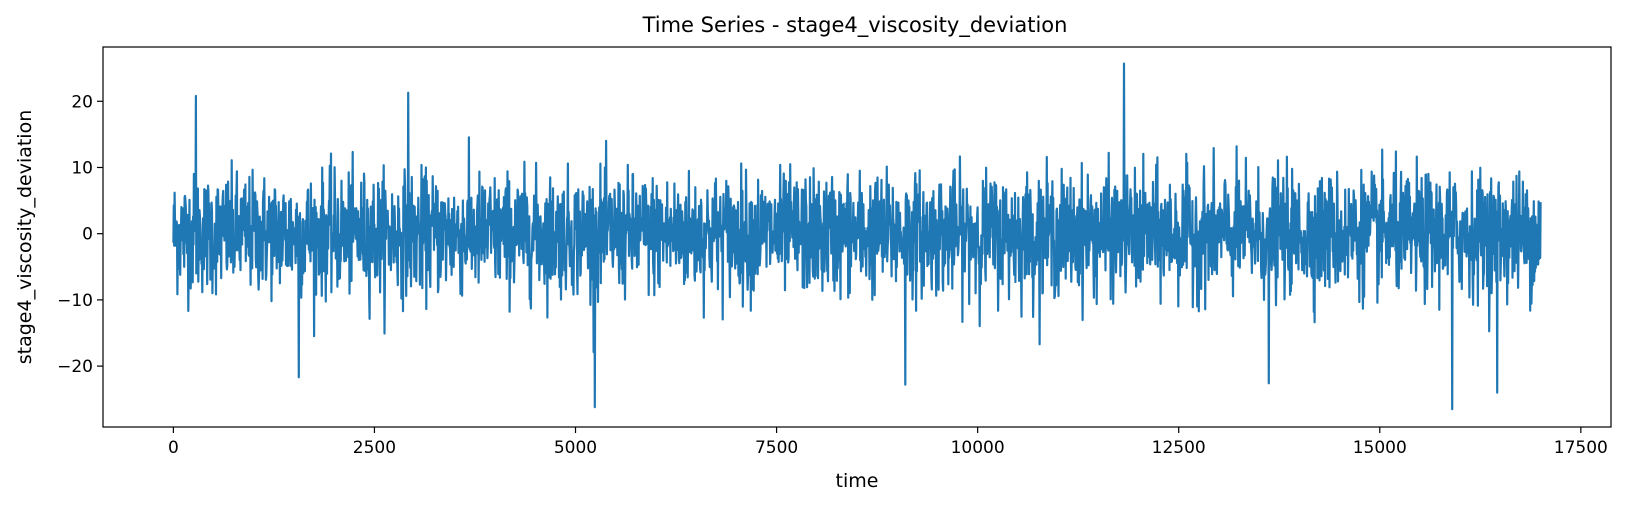  Describe the element at coordinates (25, 237) in the screenshot. I see `y-axis-label: stage4_viscosity_deviation` at that location.